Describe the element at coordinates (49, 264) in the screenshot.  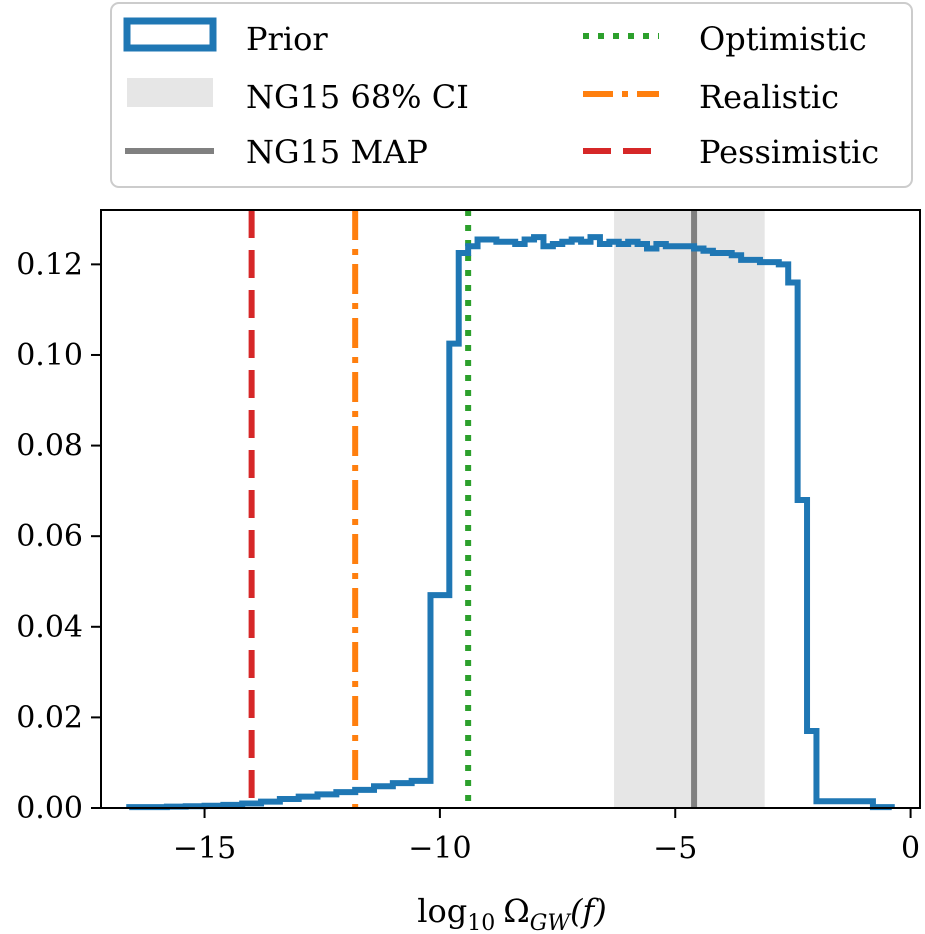
I see `y-tick-label: 0.12` at that location.